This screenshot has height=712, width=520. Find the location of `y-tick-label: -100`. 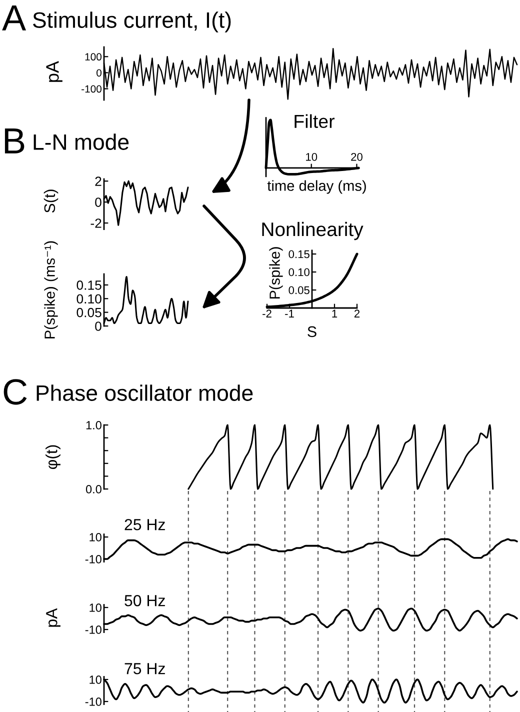

y-tick-label: -100 is located at coordinates (92, 89).